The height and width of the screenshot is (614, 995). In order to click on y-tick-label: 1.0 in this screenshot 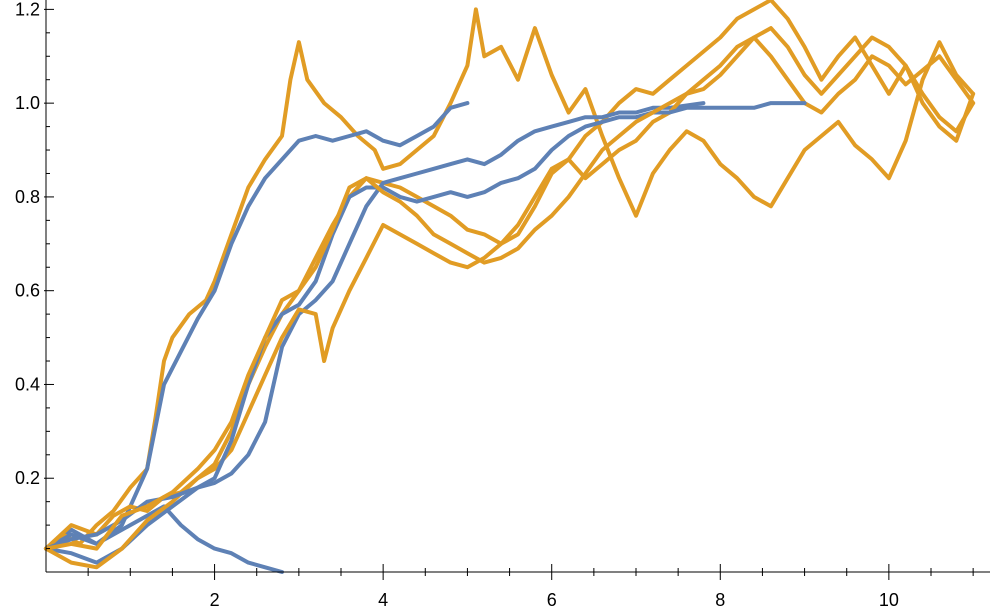, I will do `click(27, 103)`.